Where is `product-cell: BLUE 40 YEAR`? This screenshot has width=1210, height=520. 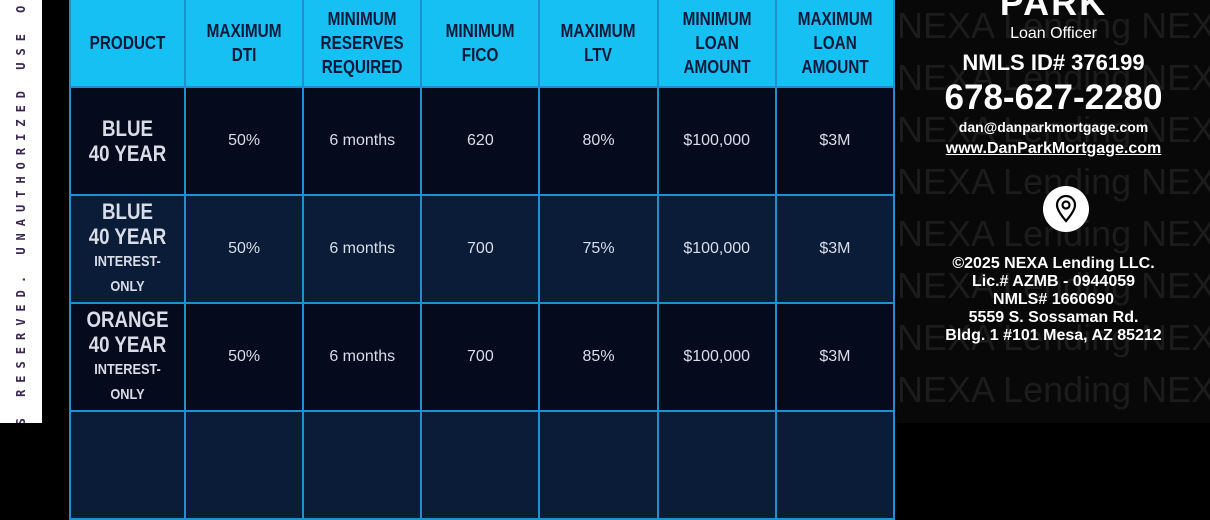
product-cell: BLUE 40 YEAR is located at coordinates (127, 141).